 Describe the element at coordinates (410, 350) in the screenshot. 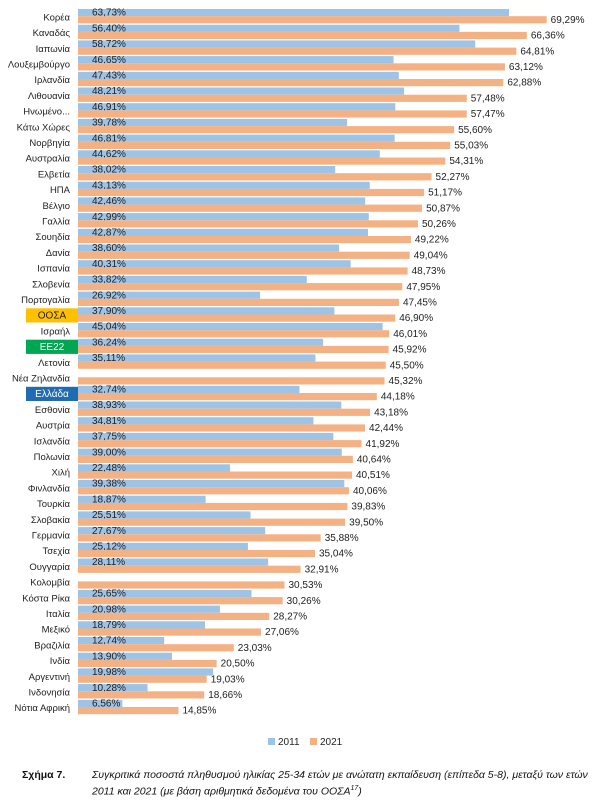

I see `value-label-2021: 45,92%` at that location.